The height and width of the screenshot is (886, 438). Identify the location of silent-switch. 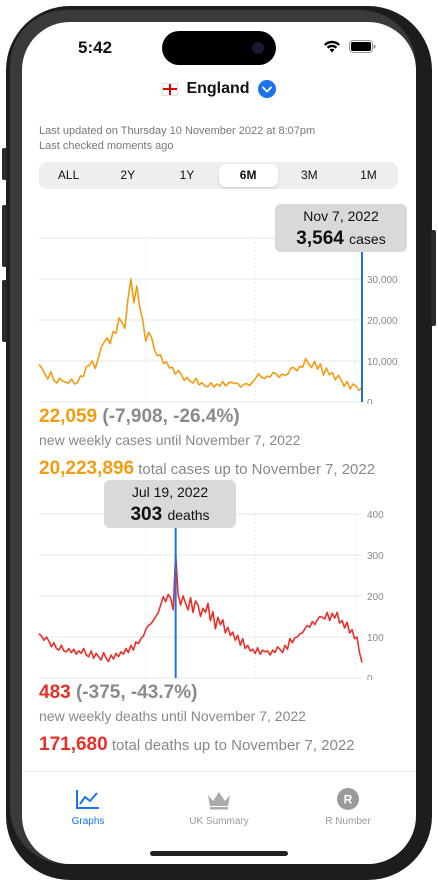
(4, 164).